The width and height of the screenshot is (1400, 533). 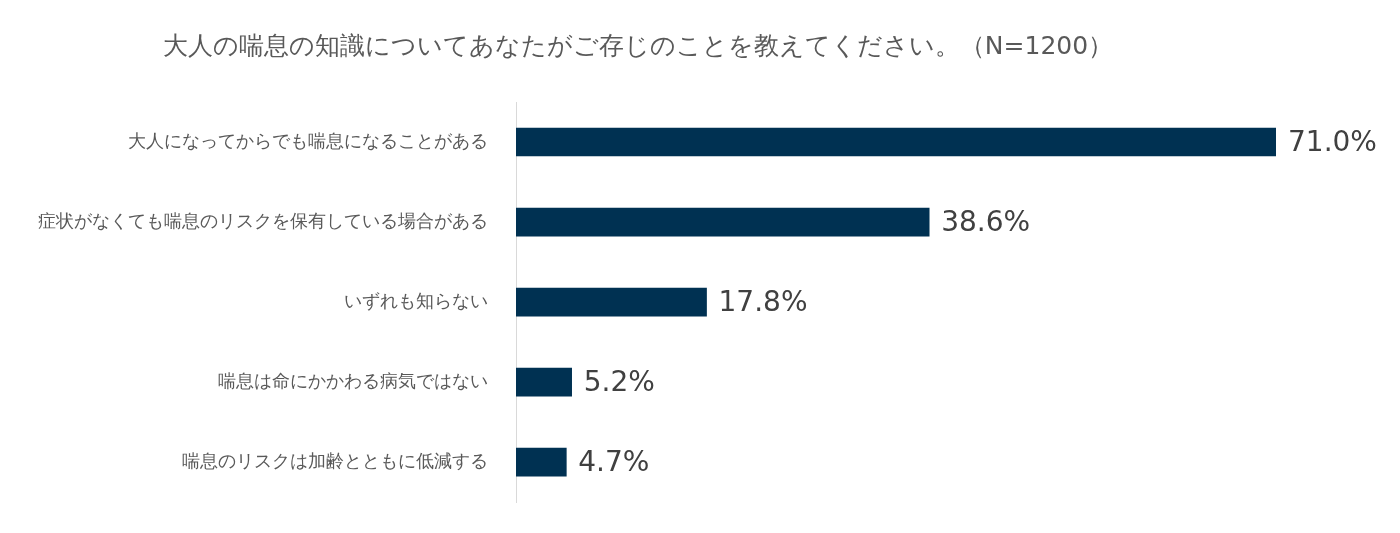 What do you see at coordinates (353, 380) in the screenshot?
I see `y-tick-label: 喘息は命にかかわる病気ではない` at bounding box center [353, 380].